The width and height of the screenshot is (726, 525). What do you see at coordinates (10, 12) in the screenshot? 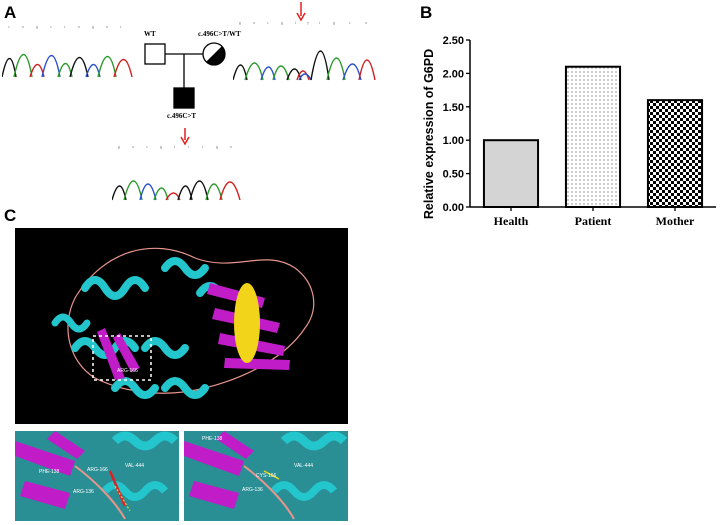
I see `panel-label-a: A` at bounding box center [10, 12].